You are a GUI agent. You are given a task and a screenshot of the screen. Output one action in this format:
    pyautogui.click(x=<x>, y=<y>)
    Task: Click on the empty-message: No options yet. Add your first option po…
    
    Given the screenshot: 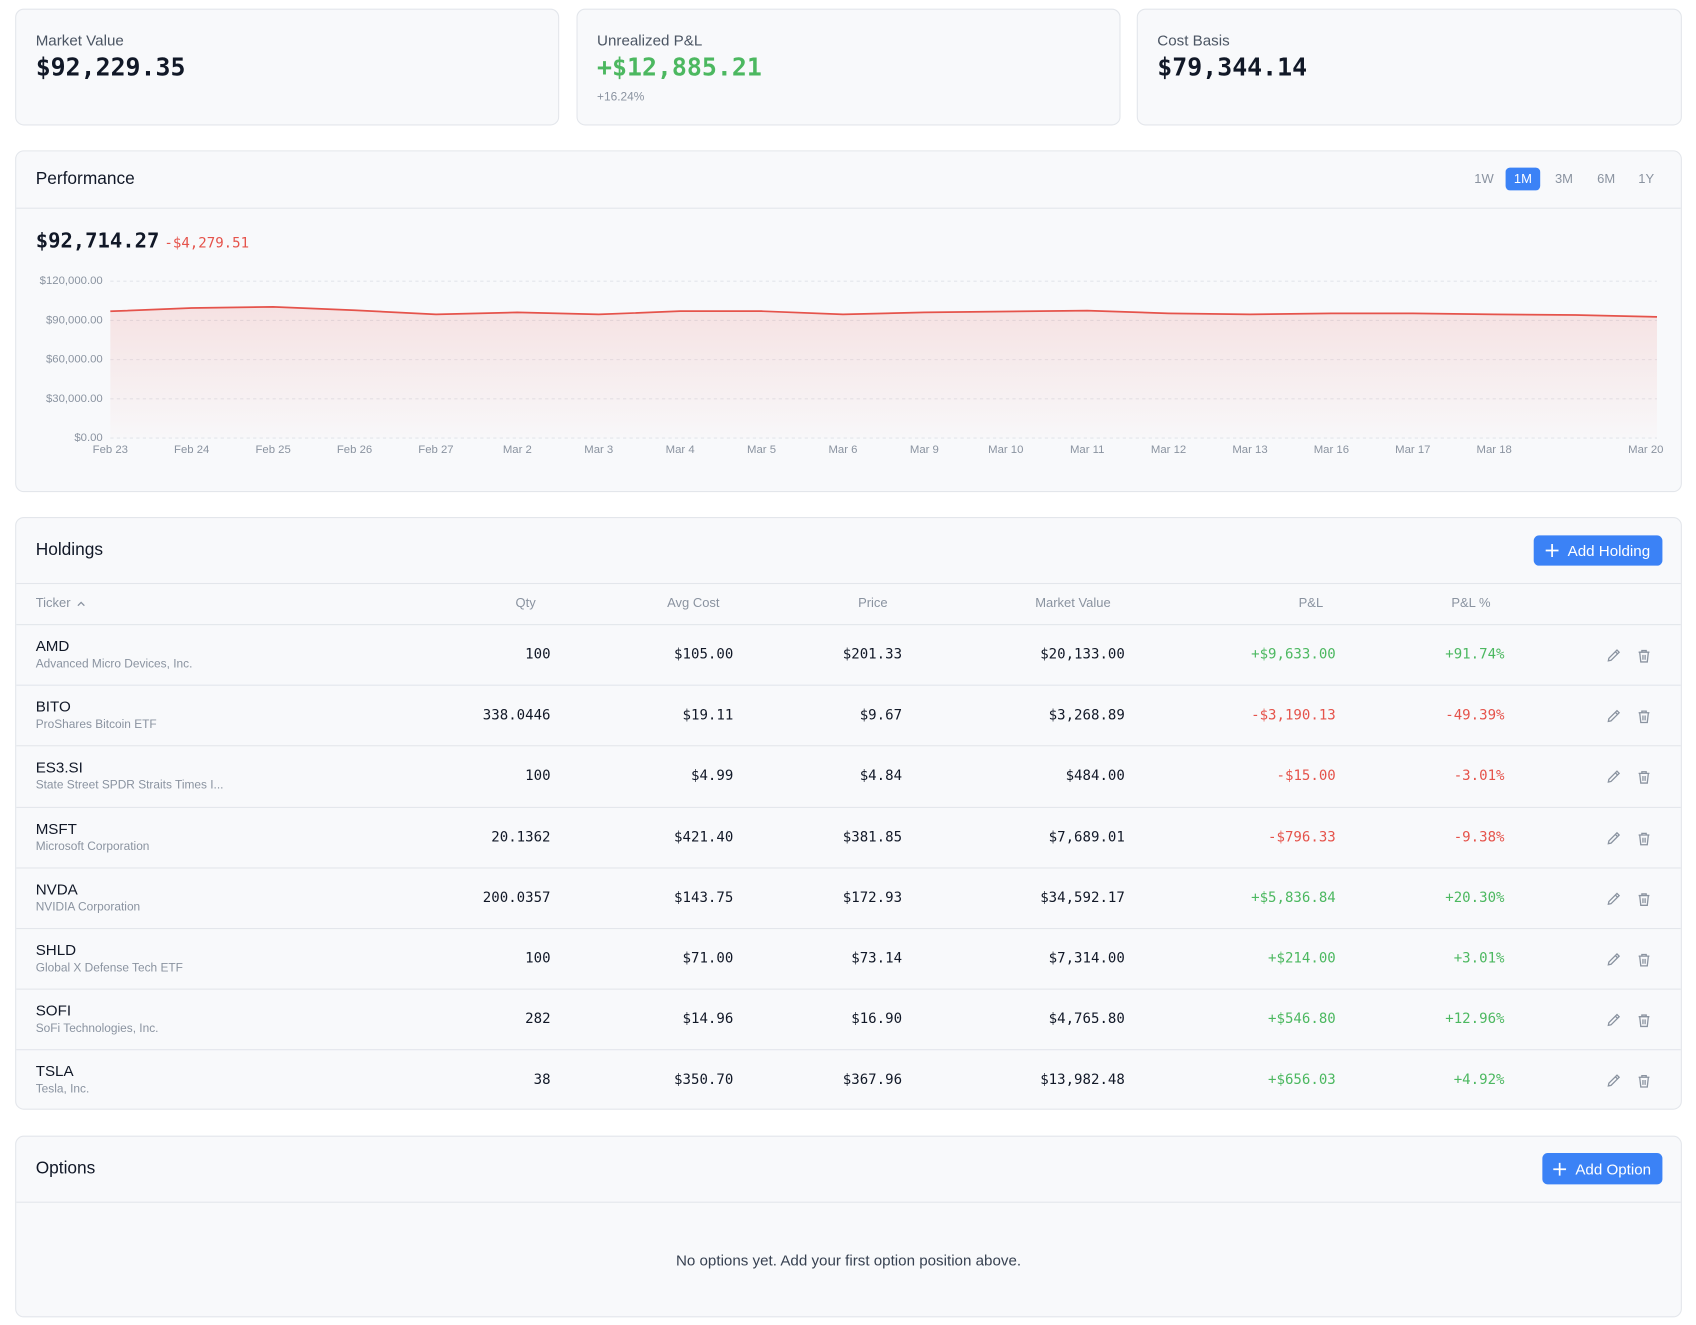 What is the action you would take?
    pyautogui.click(x=848, y=1260)
    